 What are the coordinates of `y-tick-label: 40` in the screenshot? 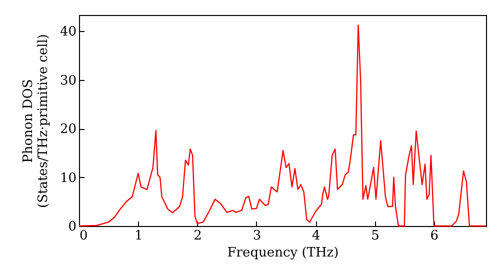 It's located at (68, 32).